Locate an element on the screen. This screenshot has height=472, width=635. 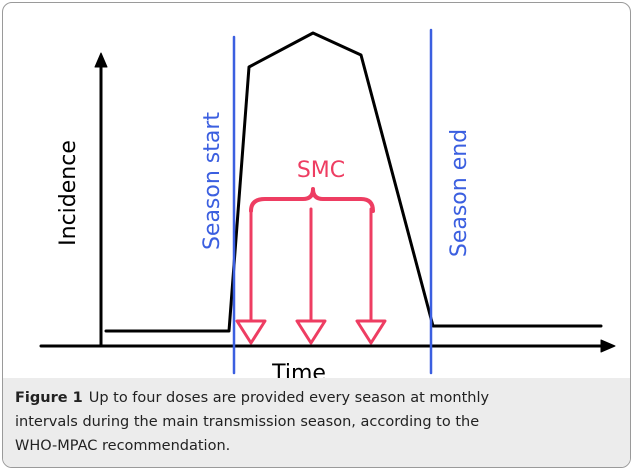
smc-label: SMC is located at coordinates (321, 170).